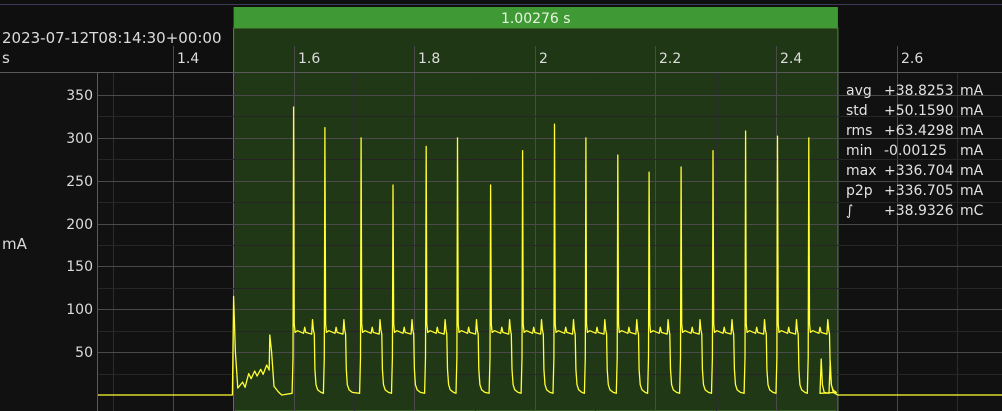 The width and height of the screenshot is (1002, 411). I want to click on stat-value-min: -0.00125, so click(915, 151).